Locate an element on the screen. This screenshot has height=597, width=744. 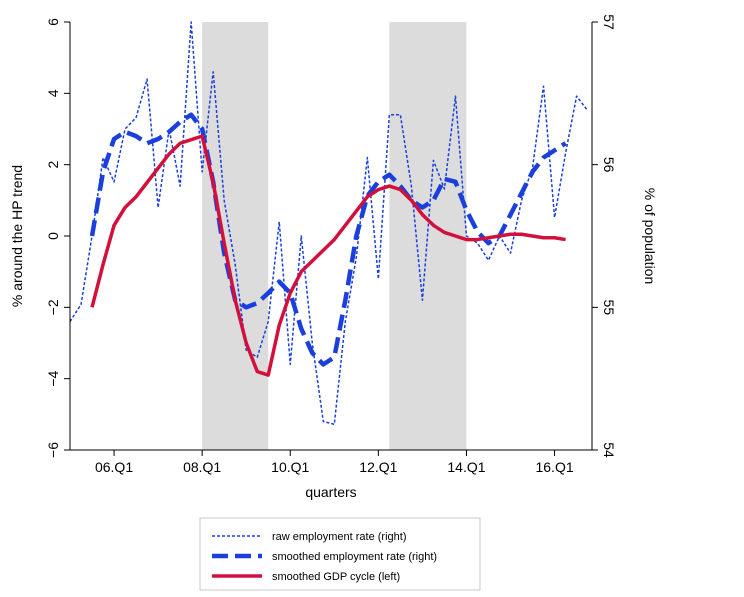
legend-label: raw employment rate (right) is located at coordinates (339, 537).